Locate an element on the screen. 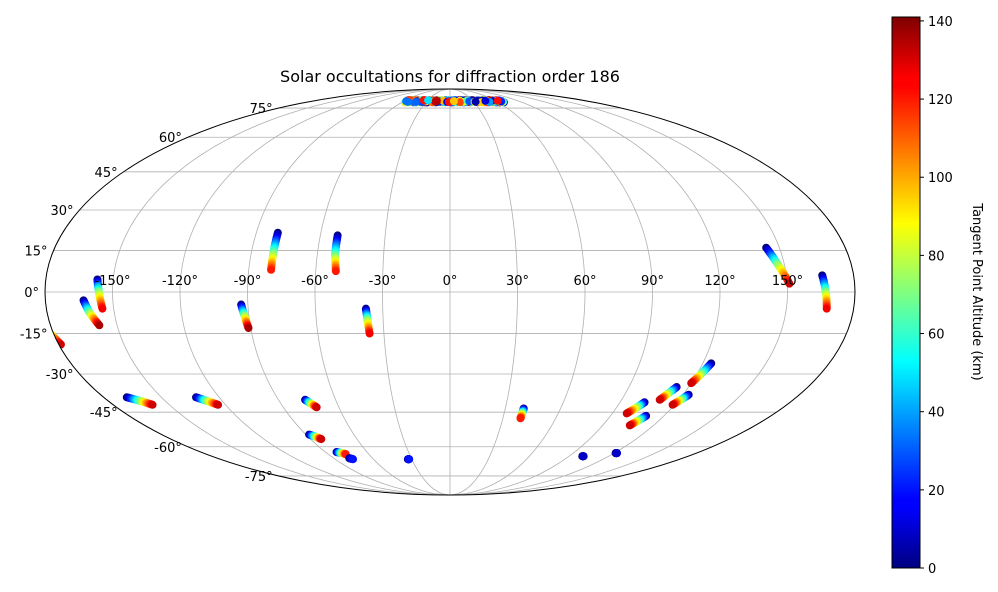 Image resolution: width=998 pixels, height=592 pixels. longitude-tick-label: 150° is located at coordinates (787, 281).